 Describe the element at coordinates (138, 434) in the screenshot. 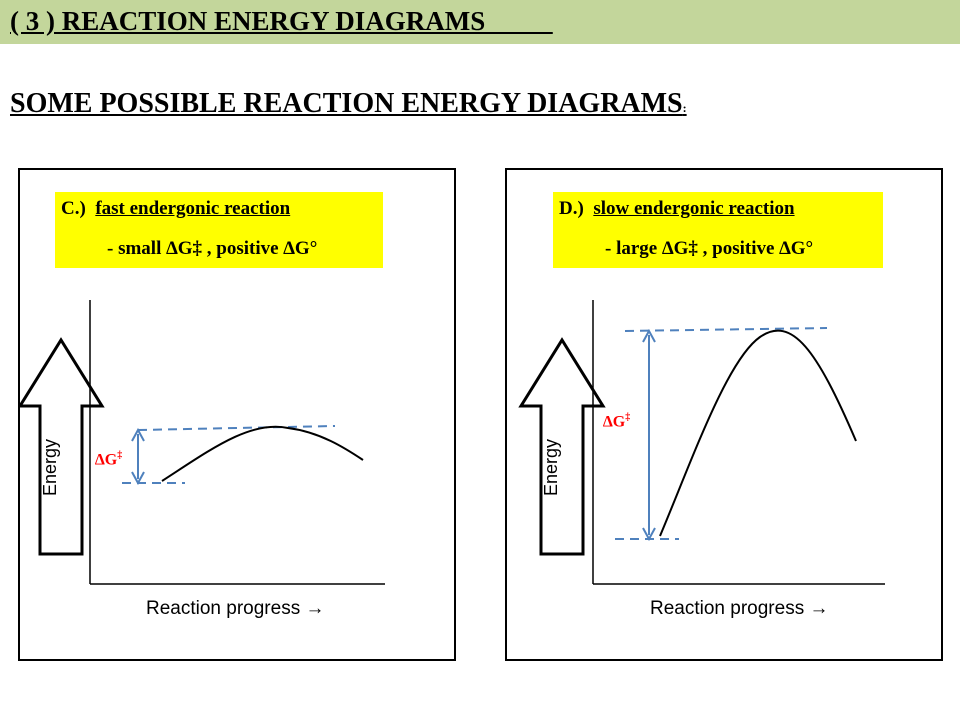

I see `activation-arrow-head-top-c` at that location.